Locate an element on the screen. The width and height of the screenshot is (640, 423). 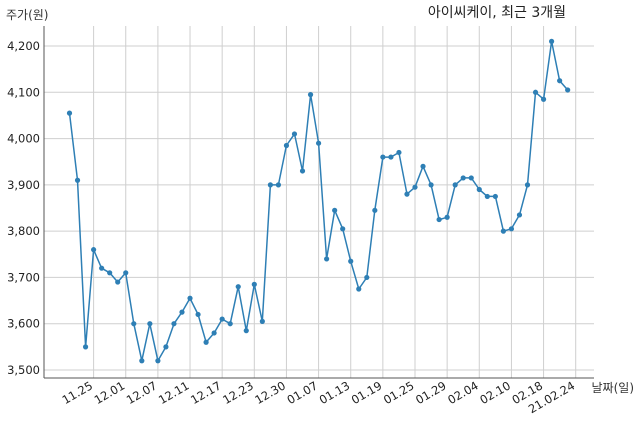
chart-title: 아이씨케이, 최근 3개월 is located at coordinates (496, 13).